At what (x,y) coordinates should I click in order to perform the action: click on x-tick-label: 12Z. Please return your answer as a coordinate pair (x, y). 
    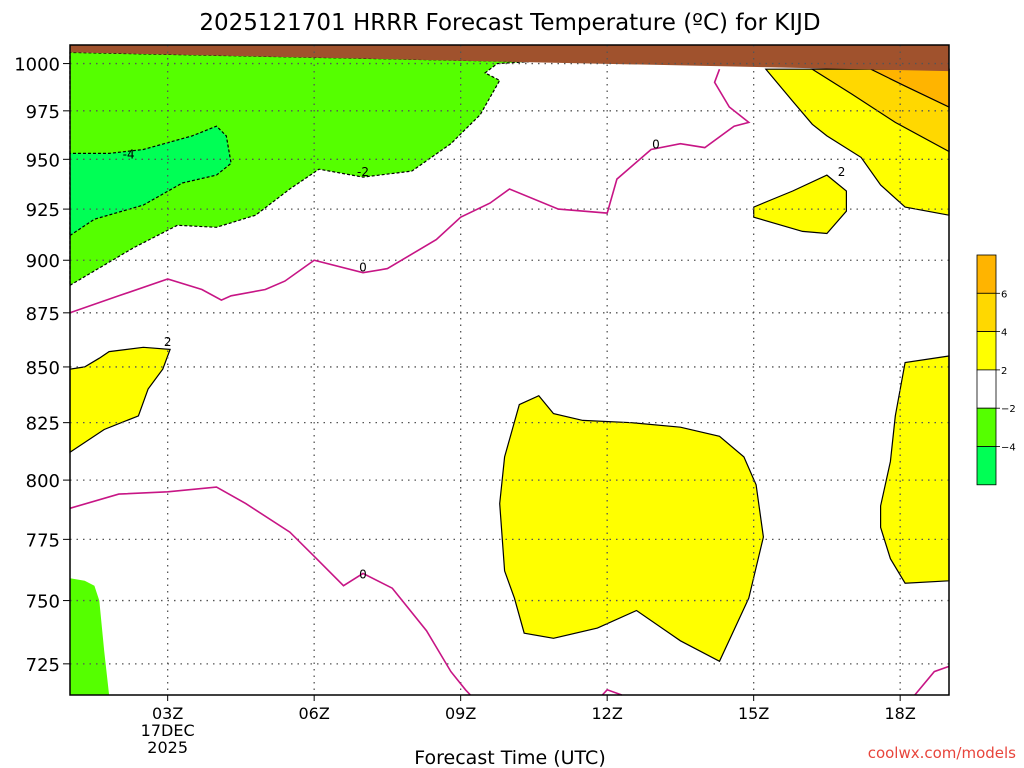
    Looking at the image, I should click on (607, 713).